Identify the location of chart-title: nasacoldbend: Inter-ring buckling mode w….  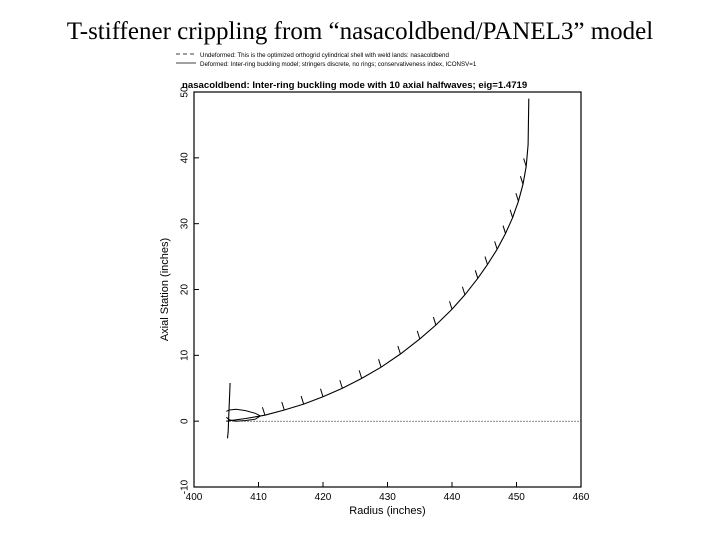
(354, 85).